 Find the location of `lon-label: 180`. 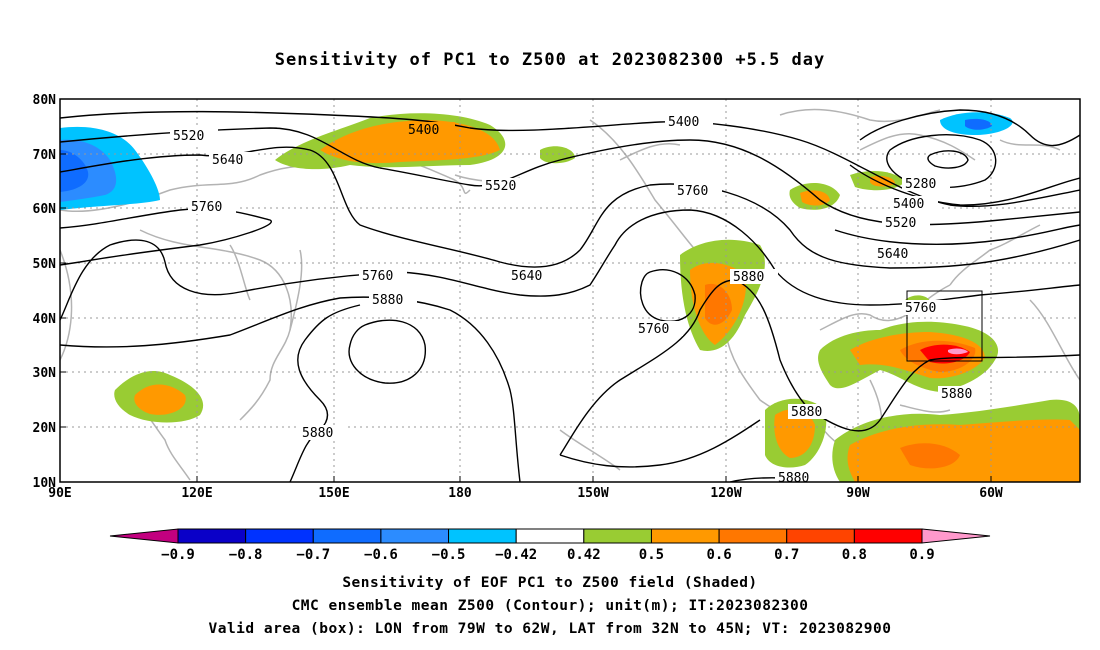

lon-label: 180 is located at coordinates (460, 493).